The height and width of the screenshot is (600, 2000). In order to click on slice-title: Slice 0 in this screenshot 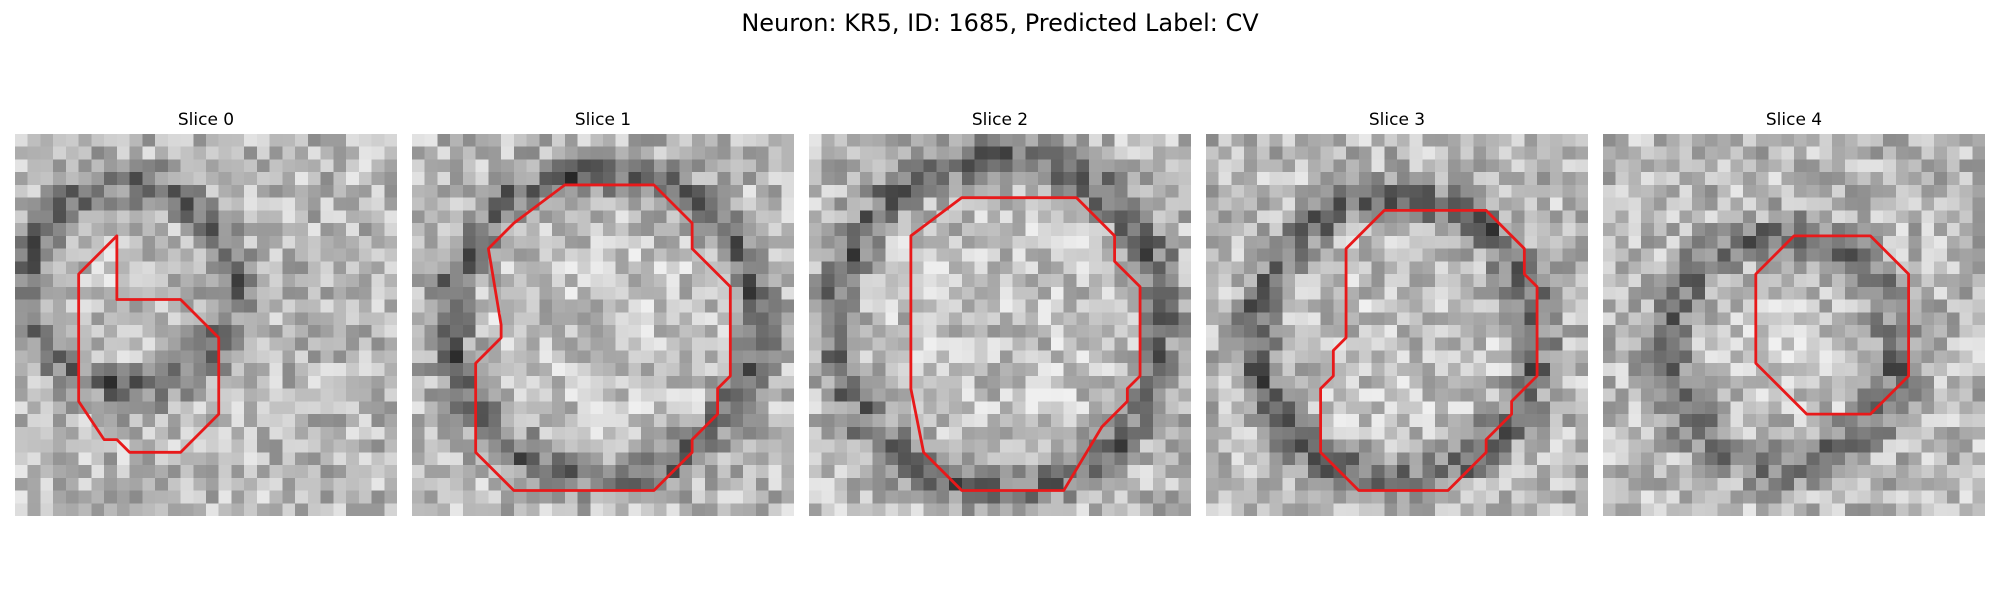, I will do `click(206, 120)`.